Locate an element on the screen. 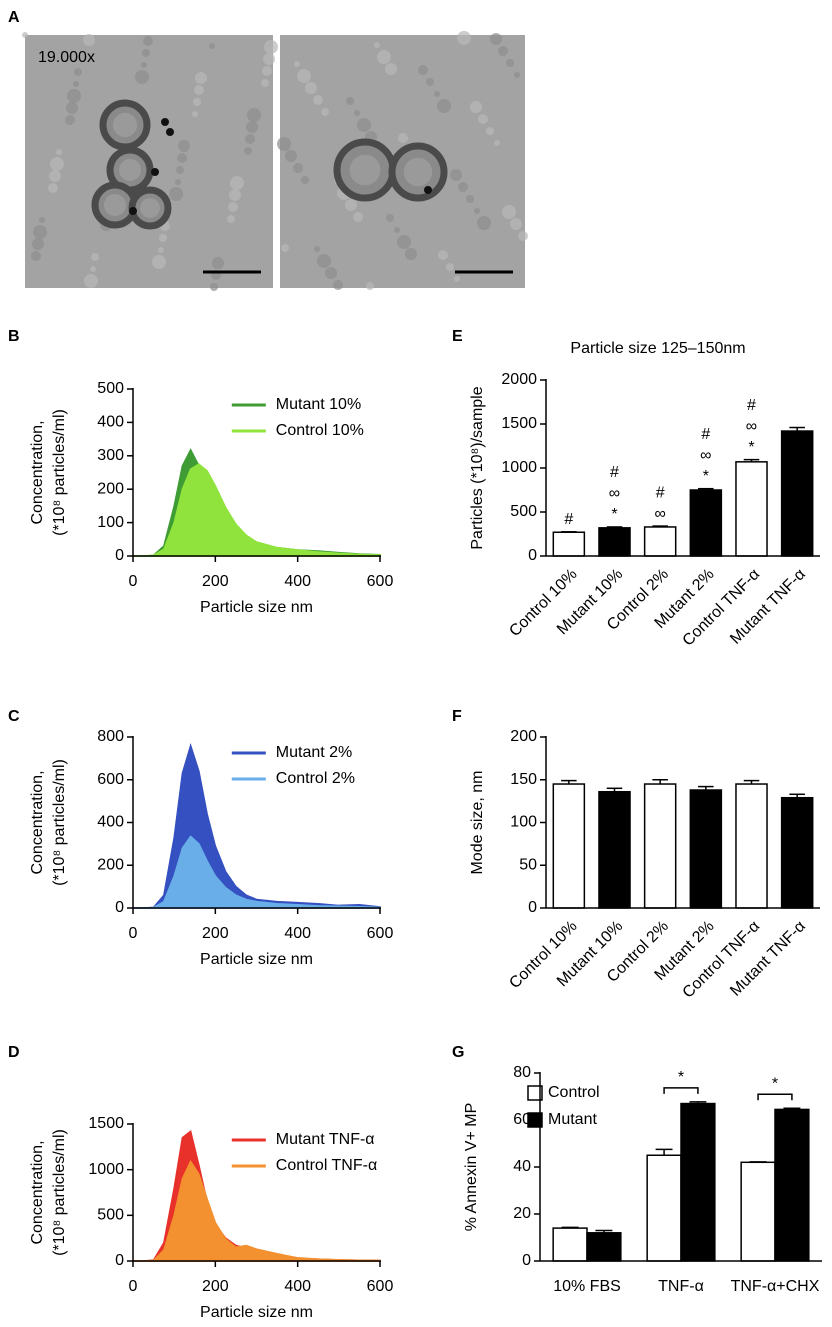 The width and height of the screenshot is (832, 1327). y-tick-label: 300 is located at coordinates (110, 455).